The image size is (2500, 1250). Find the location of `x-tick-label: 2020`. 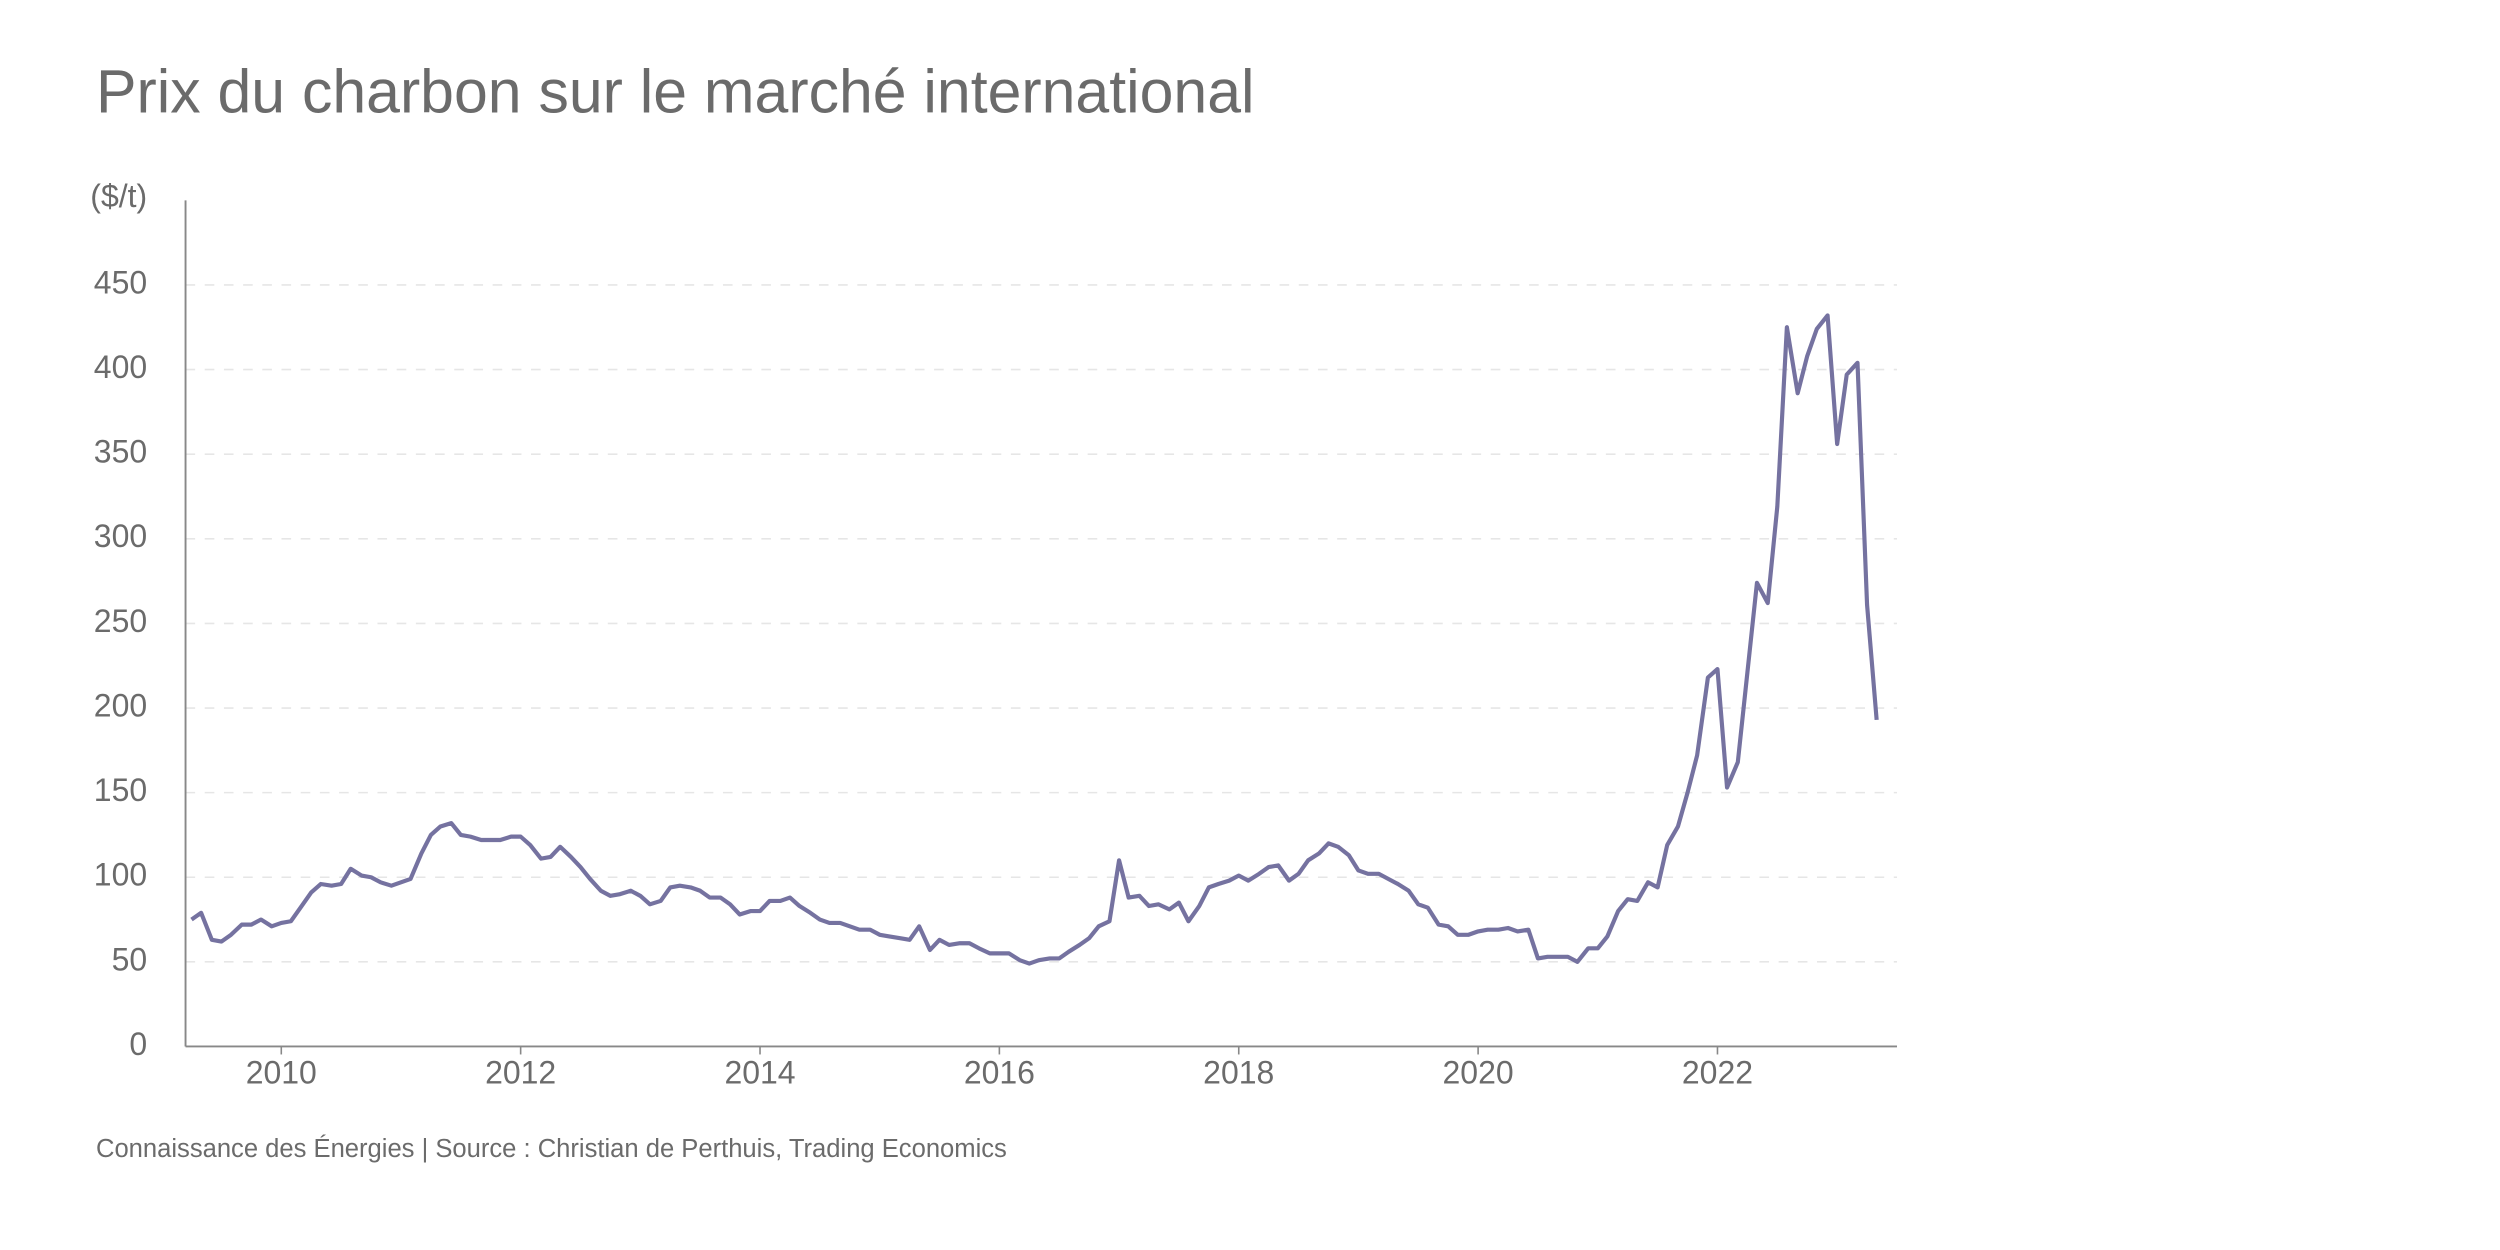

x-tick-label: 2020 is located at coordinates (1478, 1073).